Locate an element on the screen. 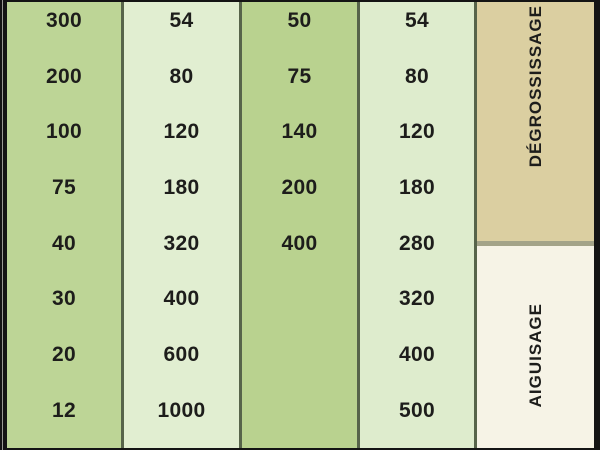 The image size is (600, 450). grit-cell: 50 is located at coordinates (299, 20).